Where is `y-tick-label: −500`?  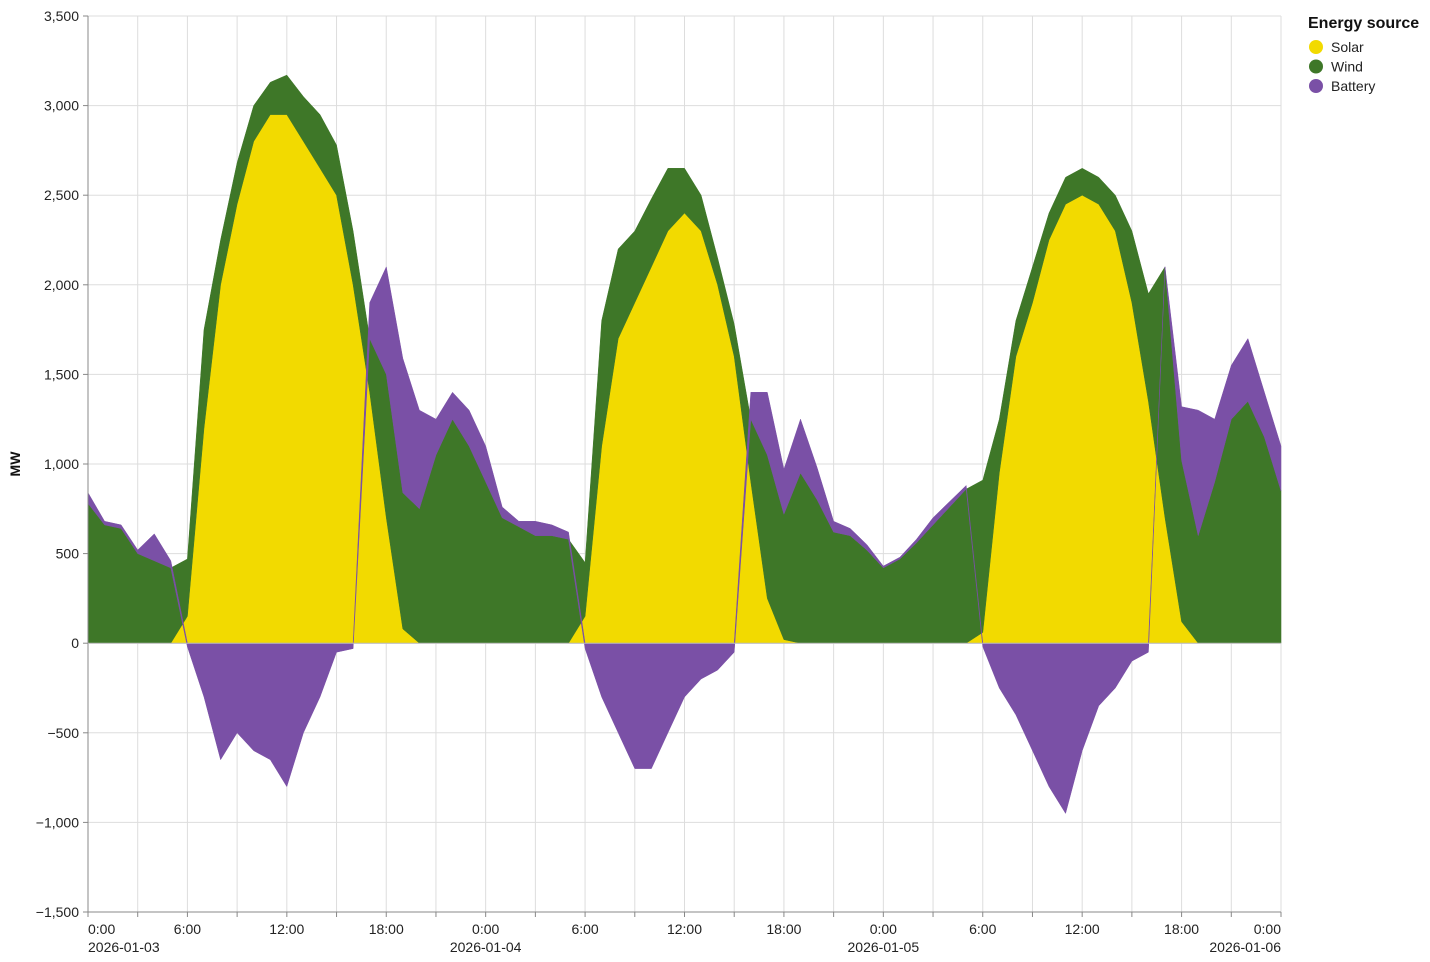
y-tick-label: −500 is located at coordinates (63, 733).